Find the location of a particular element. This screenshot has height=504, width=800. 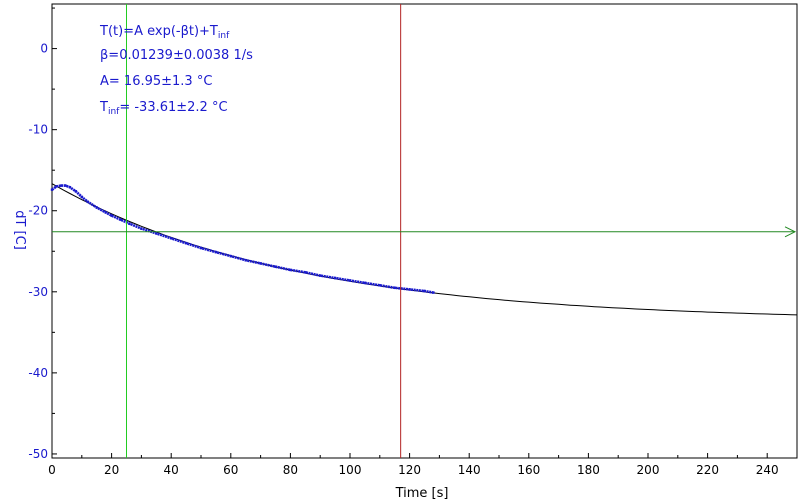

y-tick-label: -30 is located at coordinates (38, 292).